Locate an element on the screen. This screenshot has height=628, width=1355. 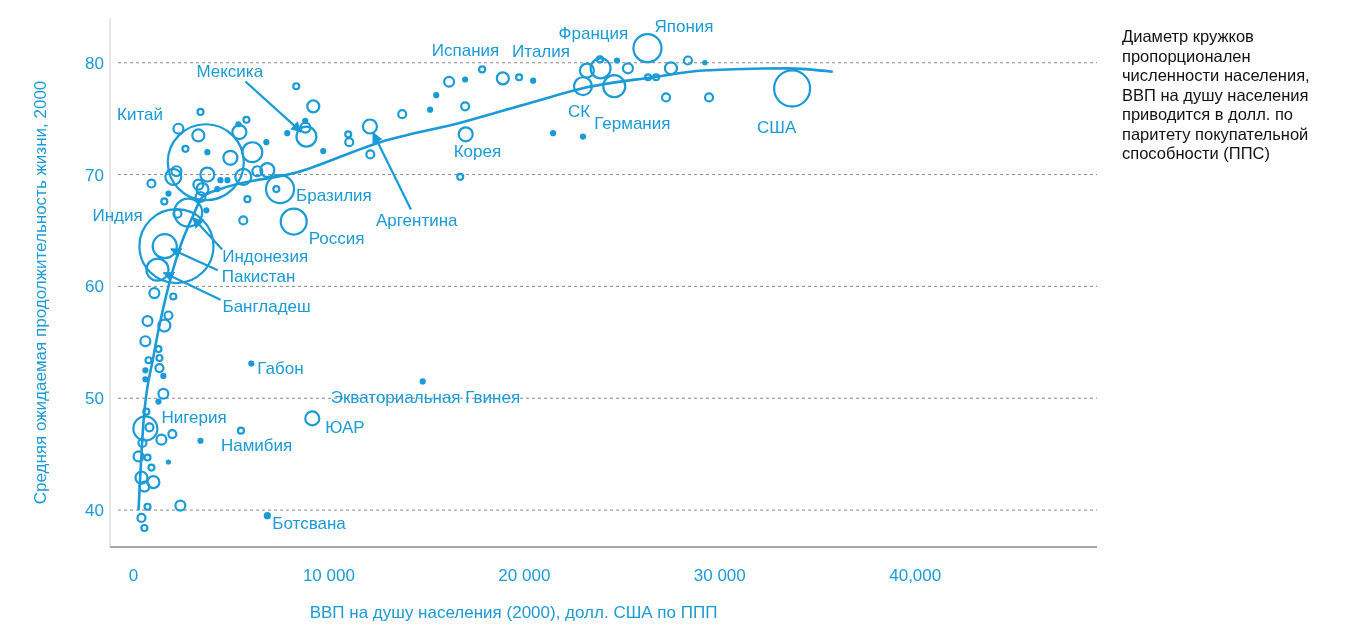
annotation: Индонезия is located at coordinates (265, 256).